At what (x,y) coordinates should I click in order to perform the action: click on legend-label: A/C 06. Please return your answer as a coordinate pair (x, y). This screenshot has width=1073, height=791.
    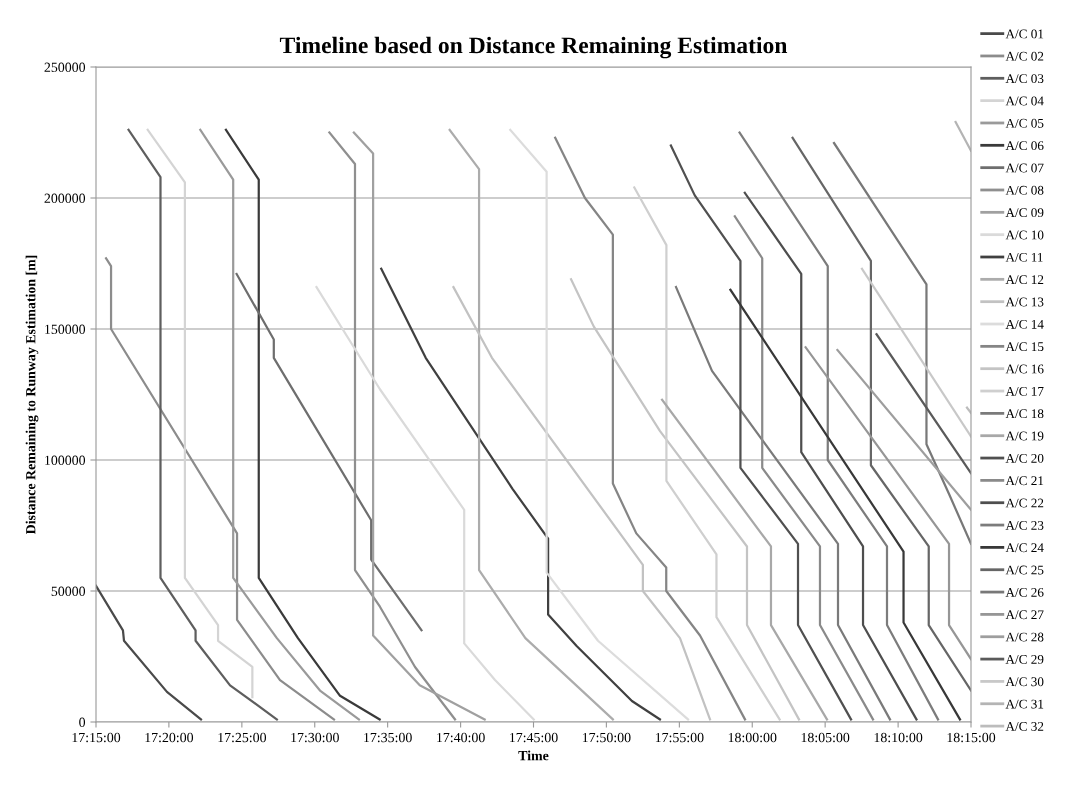
    Looking at the image, I should click on (1024, 146).